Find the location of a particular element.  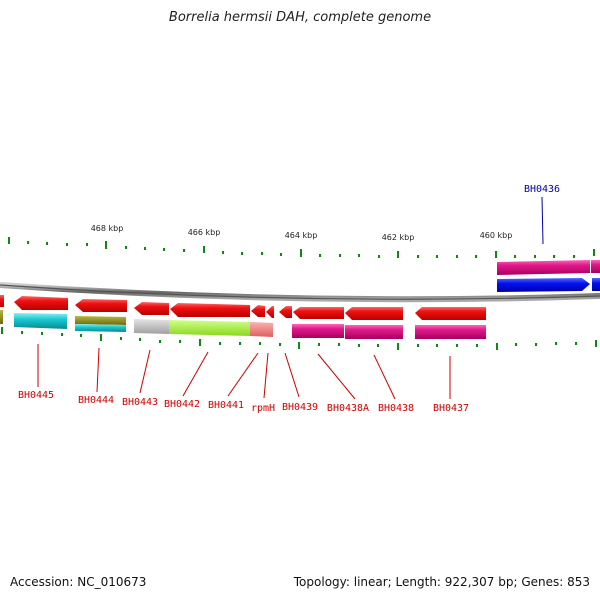

gene-bh0439-arrow is located at coordinates (285, 312).